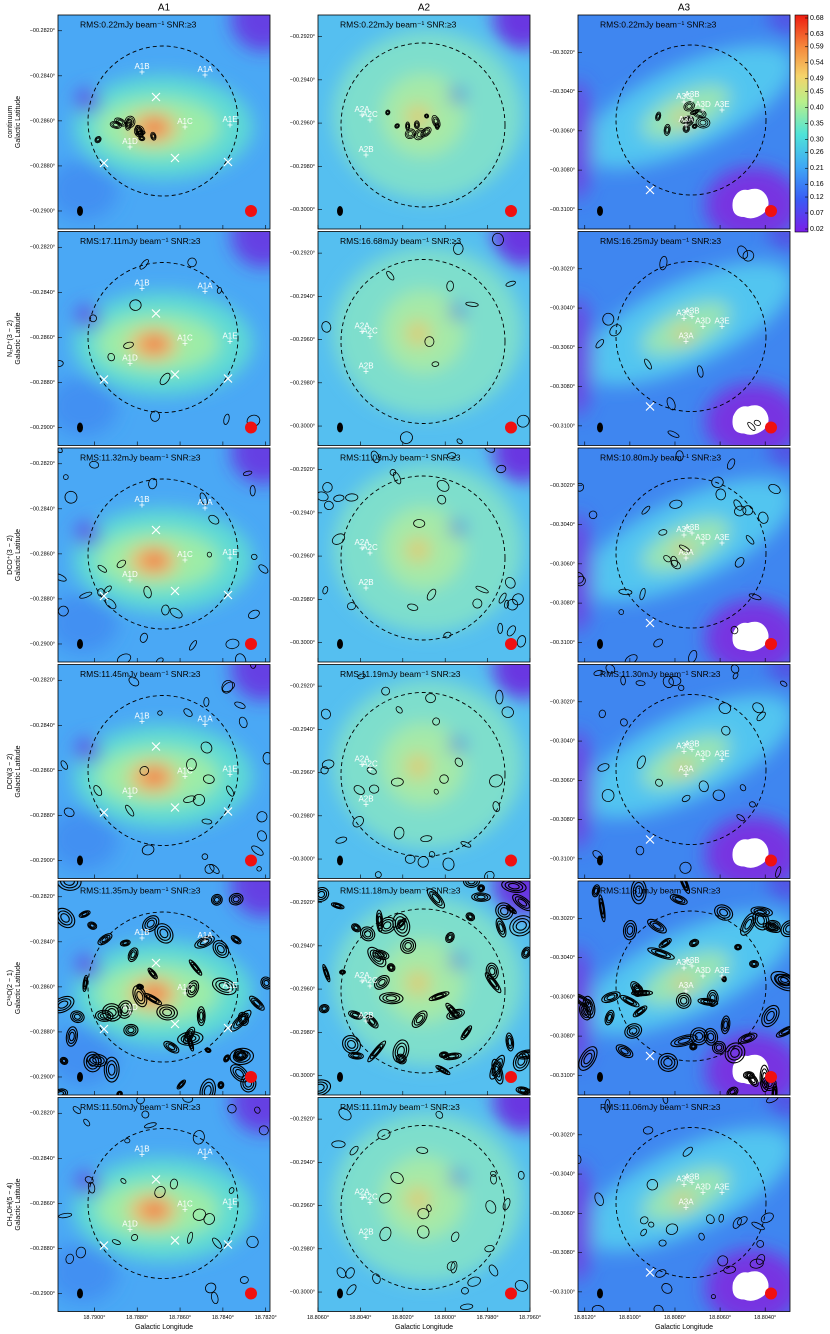 Image resolution: width=830 pixels, height=1334 pixels. Describe the element at coordinates (562, 269) in the screenshot. I see `y-tick-label: −00.3020°` at that location.